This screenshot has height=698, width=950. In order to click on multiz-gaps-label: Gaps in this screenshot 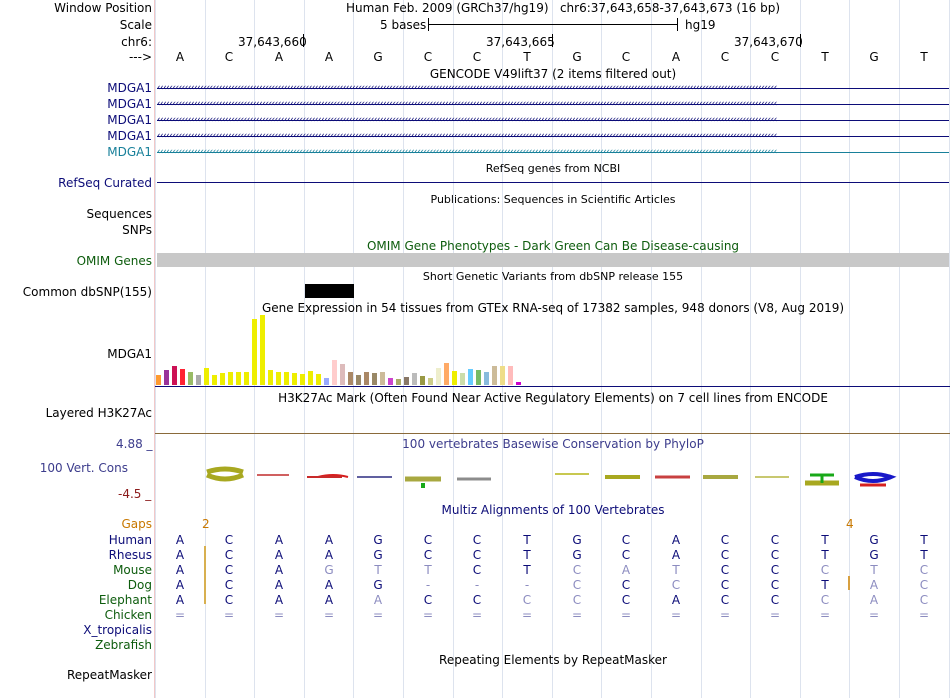, I will do `click(136, 524)`.